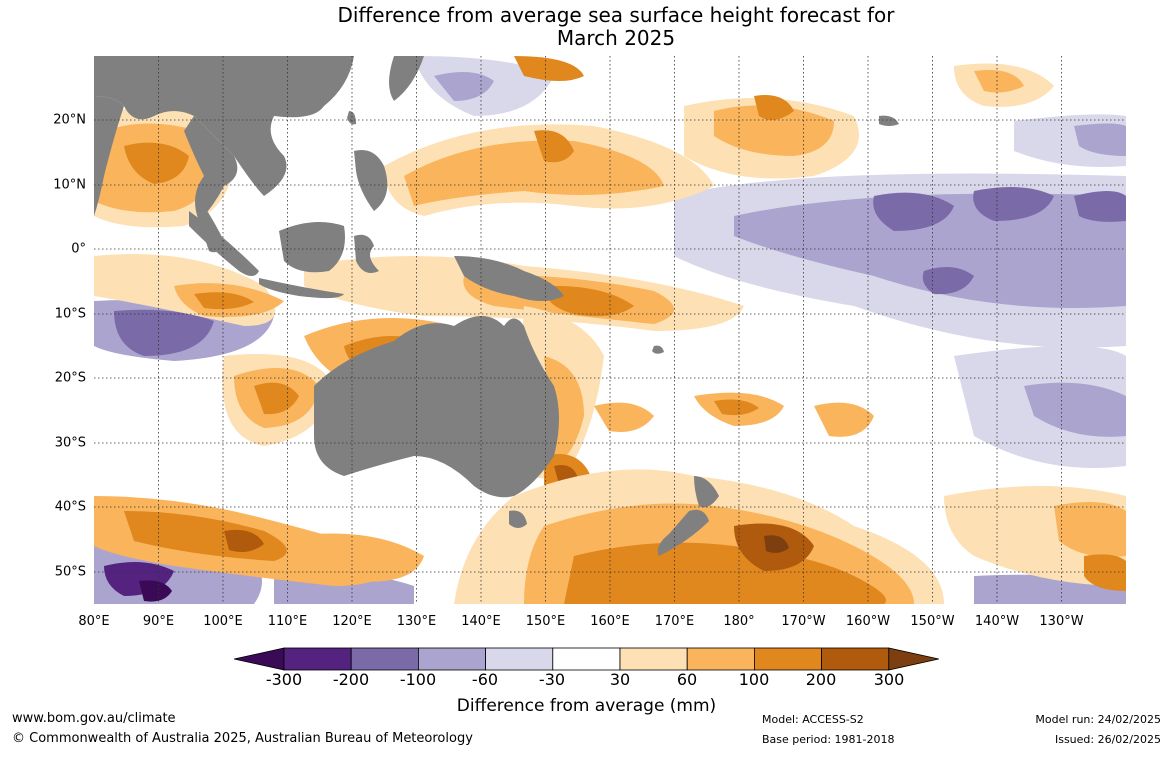 The width and height of the screenshot is (1173, 770). I want to click on lat-label-30s: 30°S, so click(70, 443).